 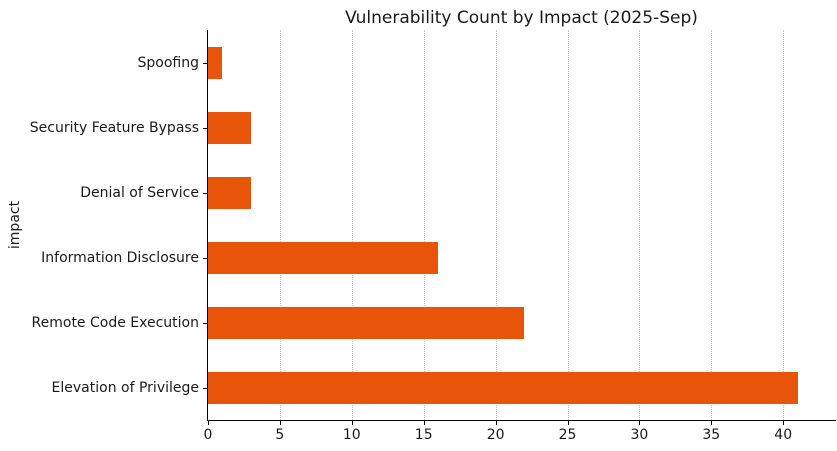 What do you see at coordinates (366, 322) in the screenshot?
I see `bar-remote-code-execution` at bounding box center [366, 322].